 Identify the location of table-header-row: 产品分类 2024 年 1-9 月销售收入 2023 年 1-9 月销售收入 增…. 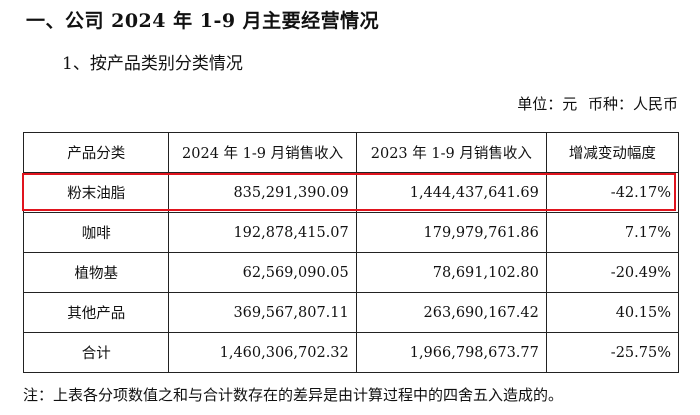
(351, 152).